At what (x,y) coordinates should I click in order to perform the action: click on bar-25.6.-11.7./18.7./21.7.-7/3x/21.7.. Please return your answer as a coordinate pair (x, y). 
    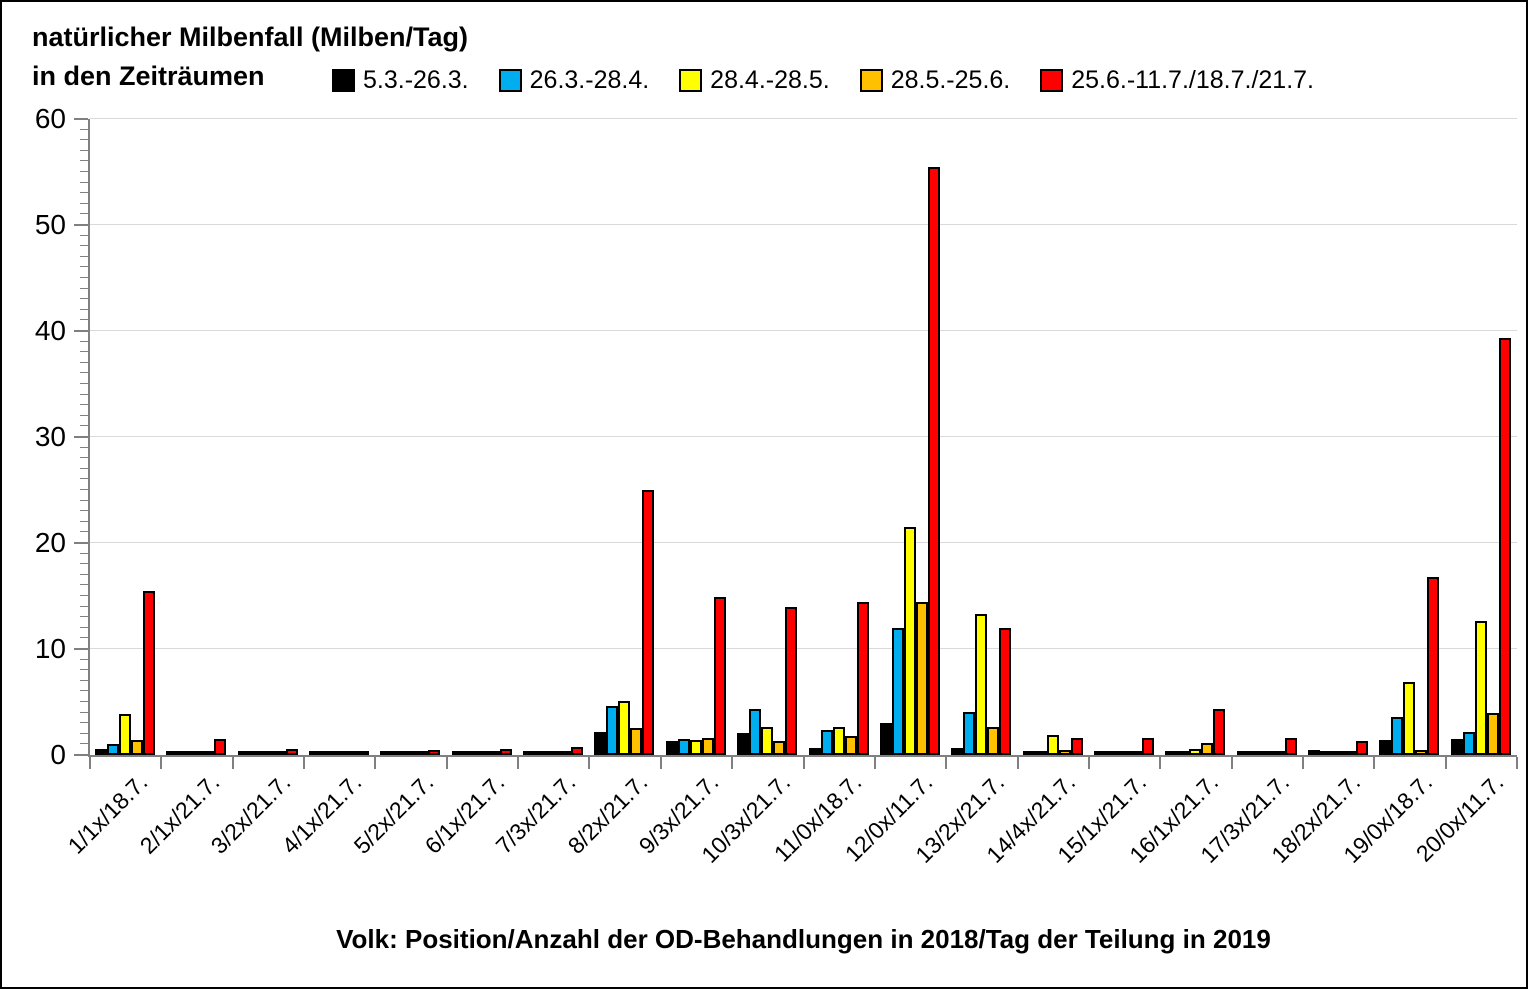
    Looking at the image, I should click on (577, 751).